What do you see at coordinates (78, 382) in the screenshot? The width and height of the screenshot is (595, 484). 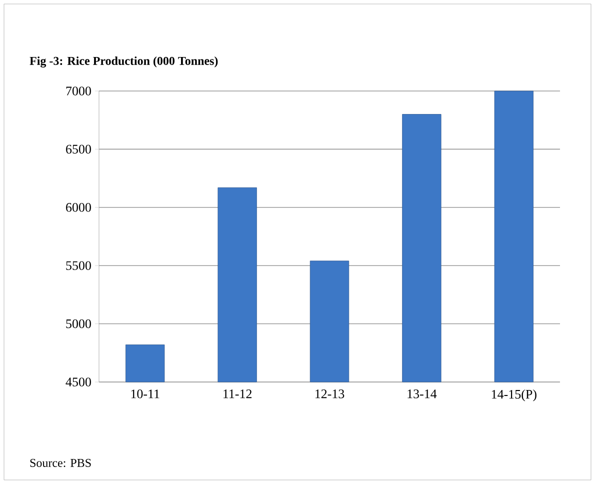 I see `y-tick-label: 4500` at bounding box center [78, 382].